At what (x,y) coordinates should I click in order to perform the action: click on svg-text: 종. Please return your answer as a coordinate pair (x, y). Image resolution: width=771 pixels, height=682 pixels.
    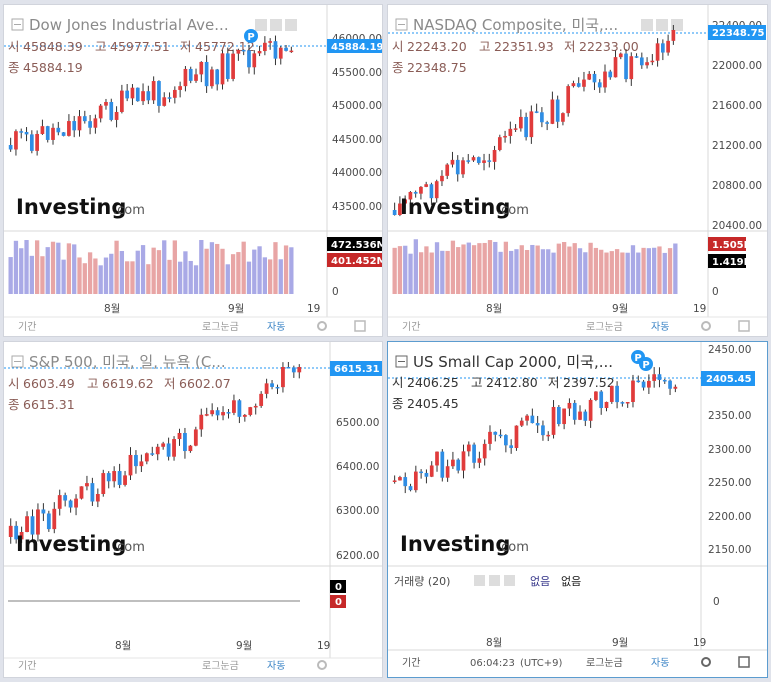
    Looking at the image, I should click on (14, 67).